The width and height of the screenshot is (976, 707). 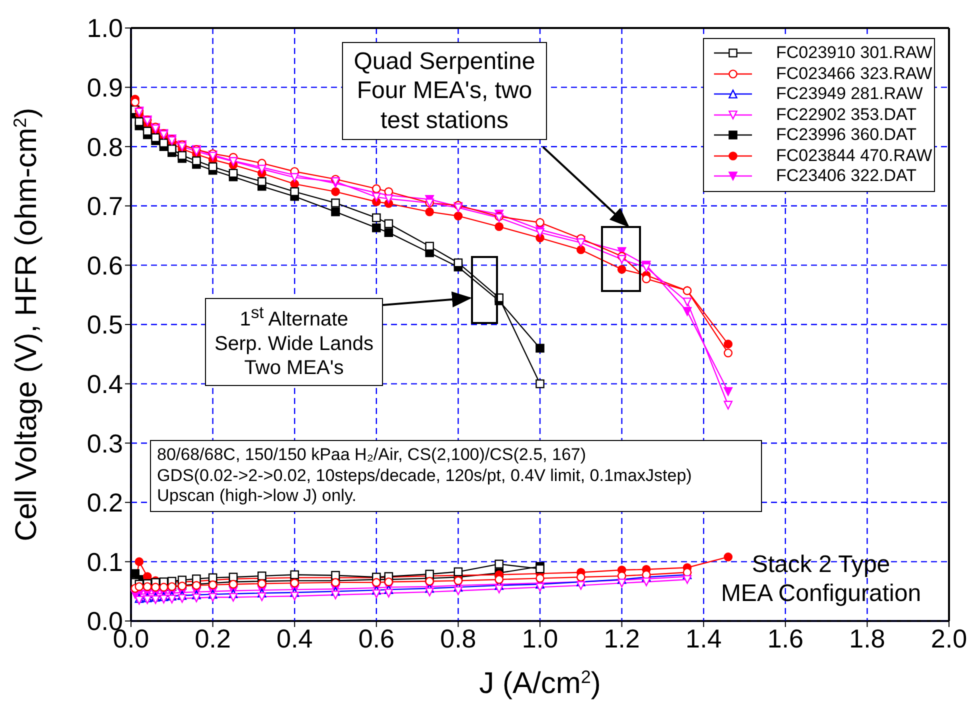 I want to click on y-tick-label: 0.7, so click(x=104, y=206).